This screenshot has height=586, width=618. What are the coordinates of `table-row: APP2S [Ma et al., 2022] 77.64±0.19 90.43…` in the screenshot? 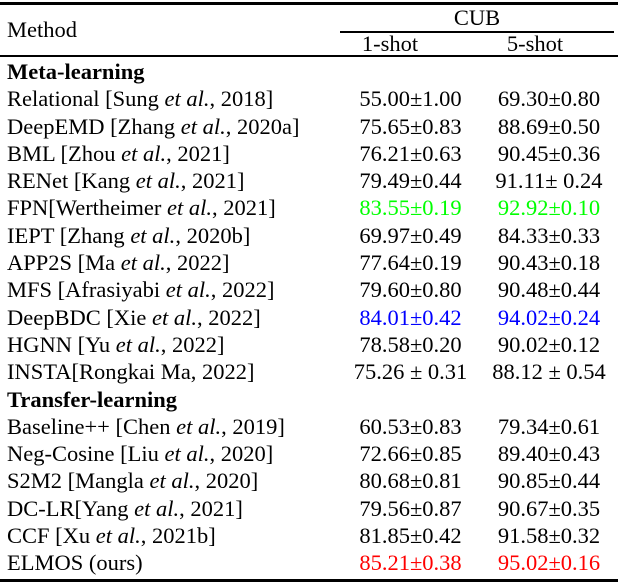 It's located at (309, 262).